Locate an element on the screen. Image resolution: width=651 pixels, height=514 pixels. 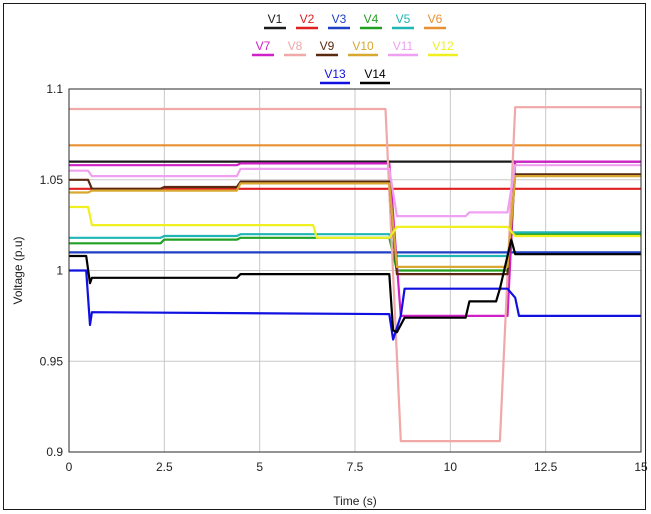
legend-label: V9 is located at coordinates (327, 46).